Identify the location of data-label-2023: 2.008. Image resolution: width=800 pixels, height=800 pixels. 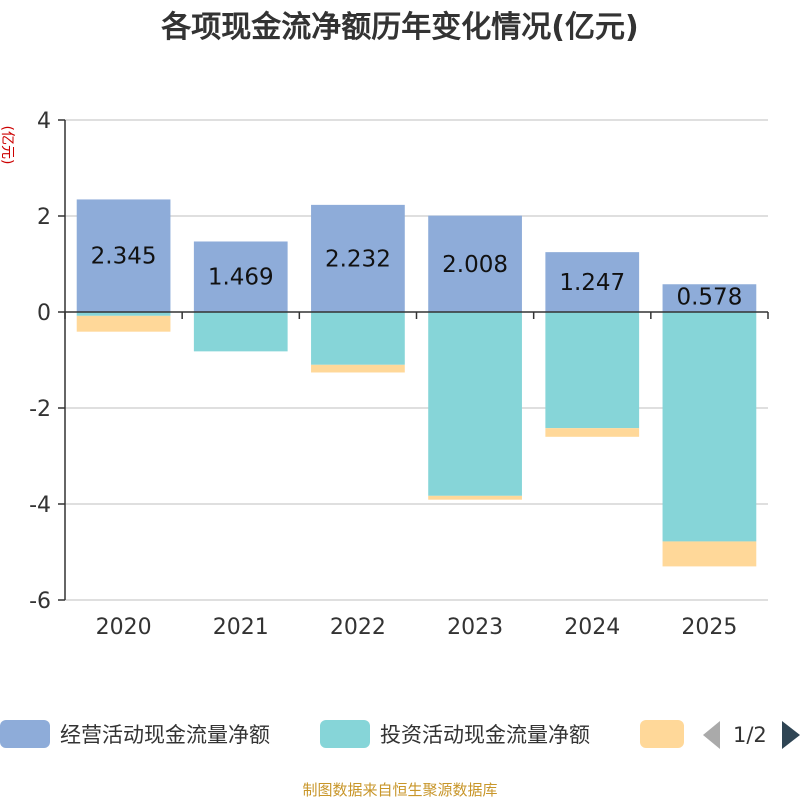
(475, 265).